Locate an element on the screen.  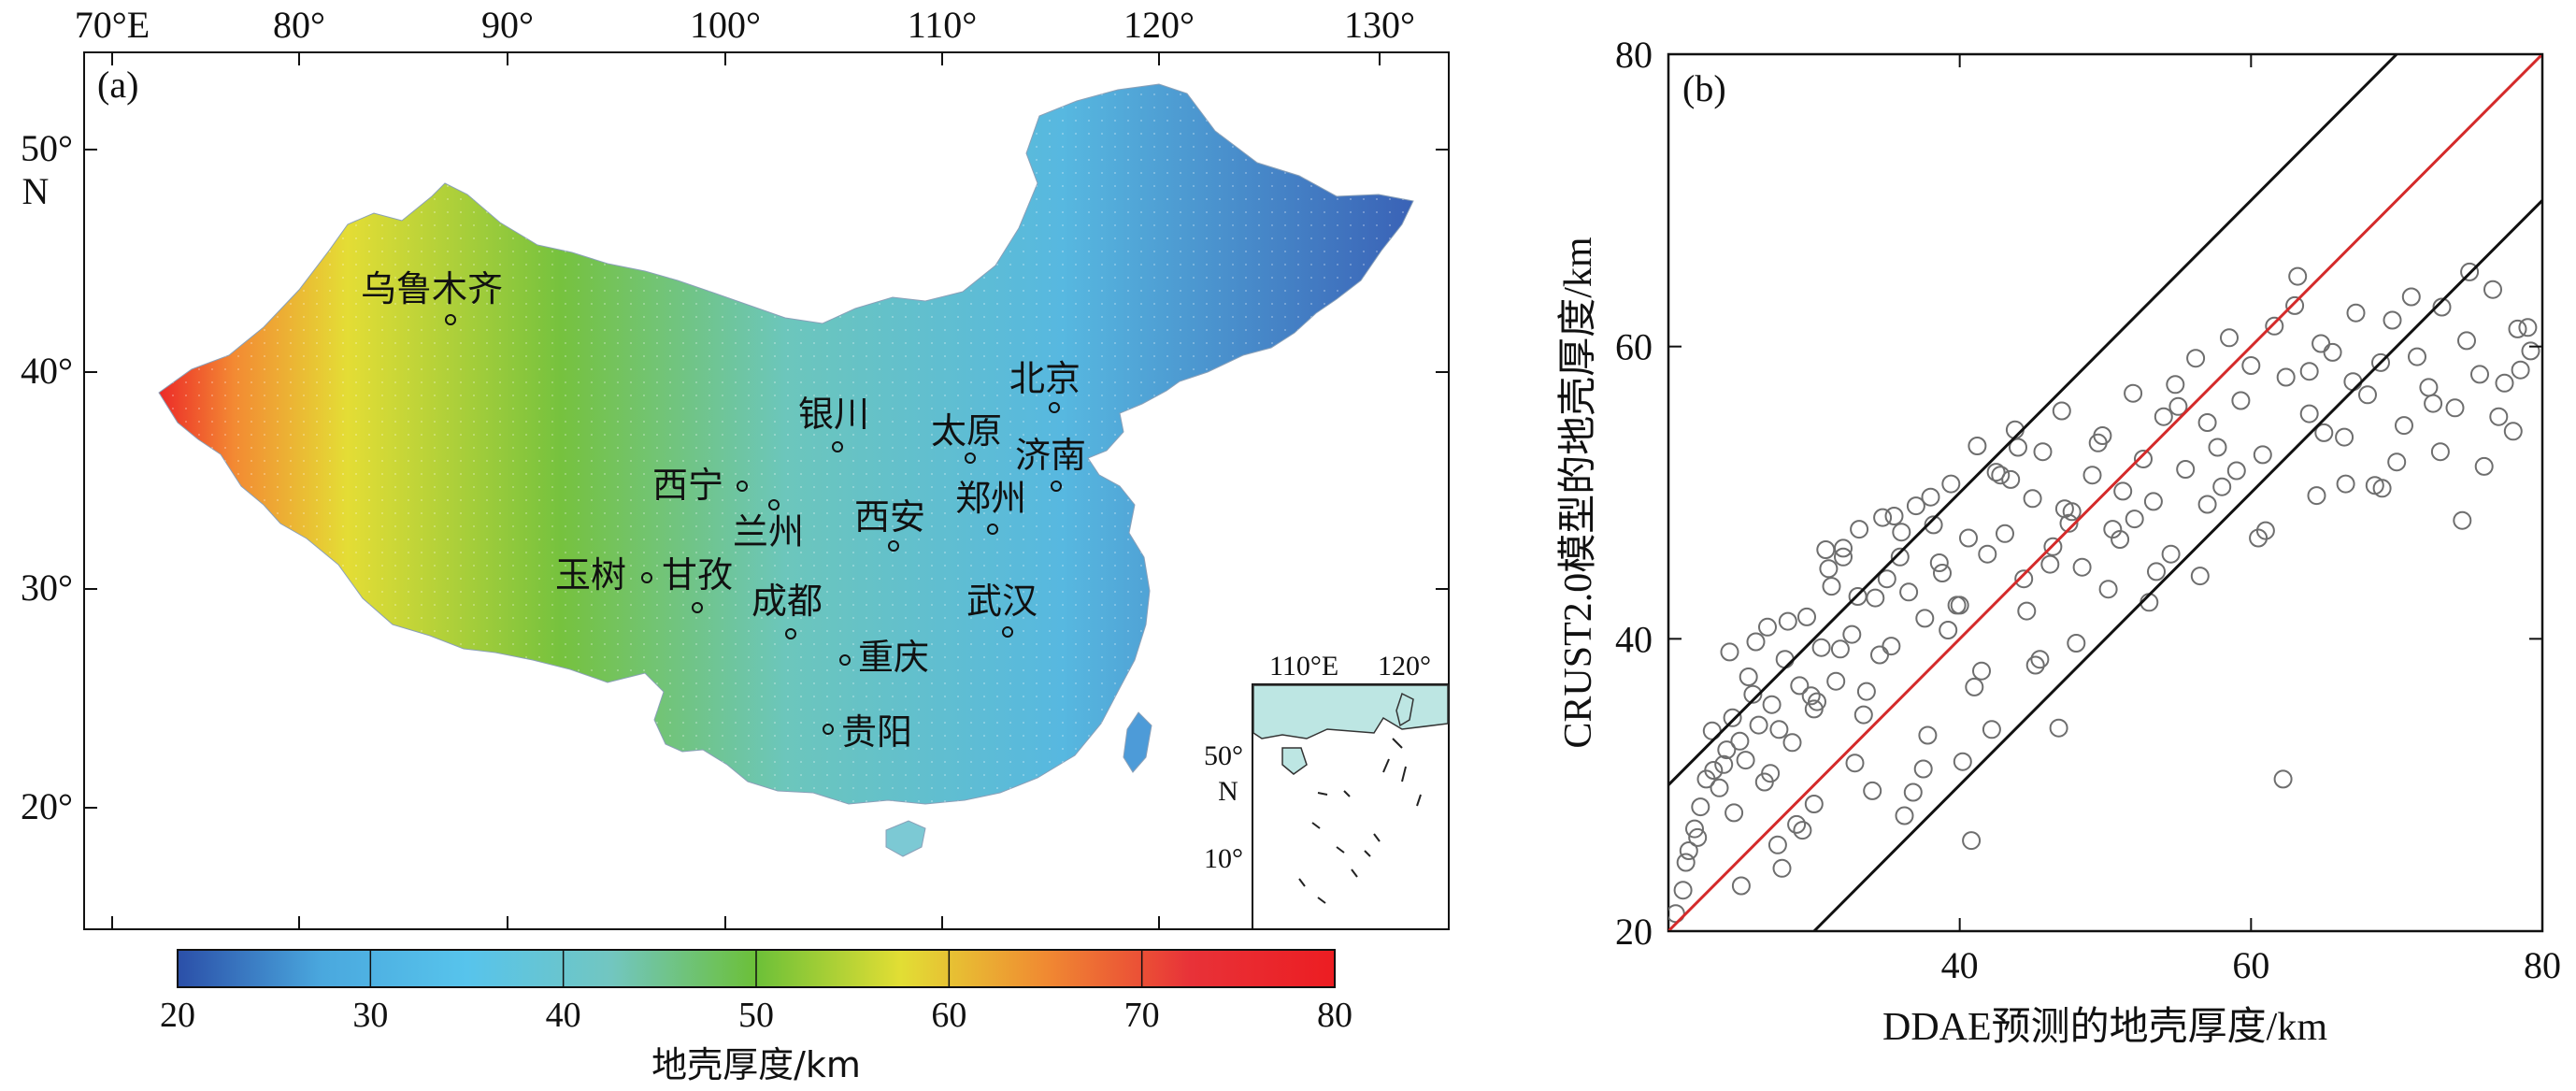
top-tick-label-1: 80° is located at coordinates (299, 25).